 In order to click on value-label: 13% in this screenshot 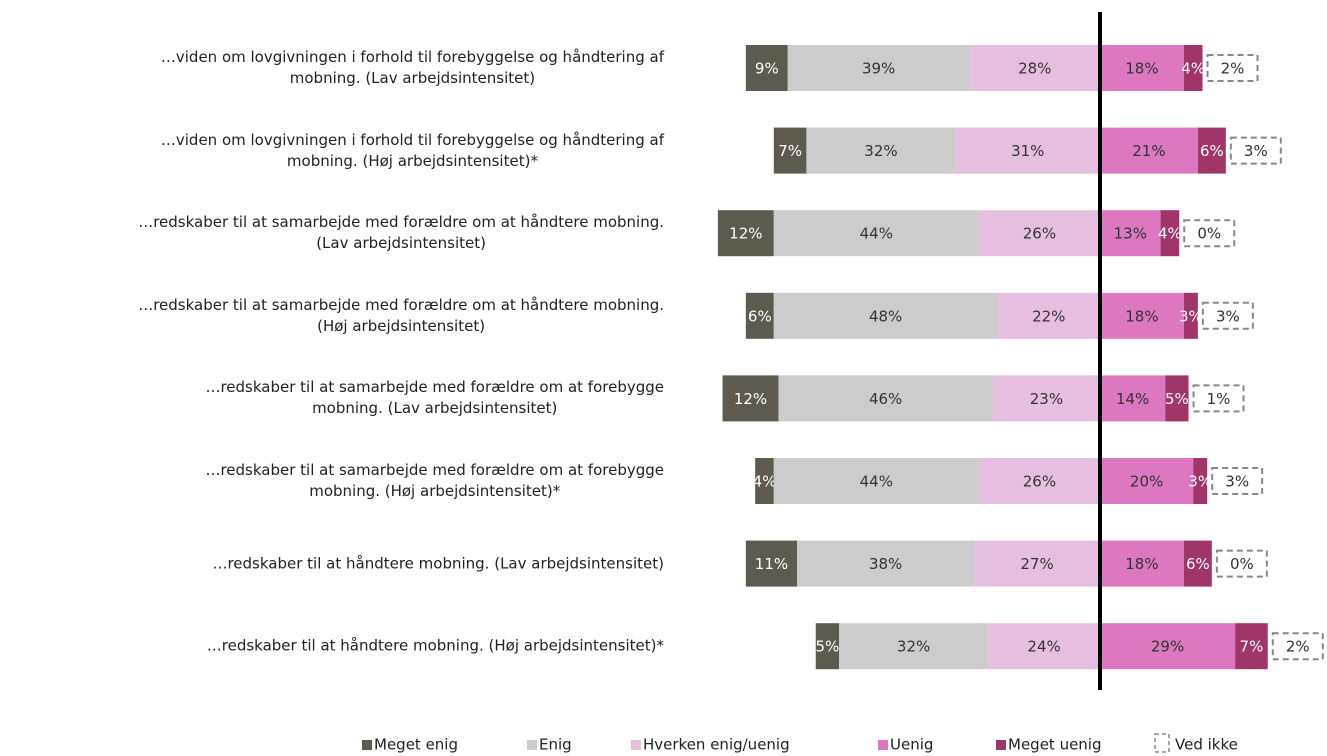, I will do `click(1130, 234)`.